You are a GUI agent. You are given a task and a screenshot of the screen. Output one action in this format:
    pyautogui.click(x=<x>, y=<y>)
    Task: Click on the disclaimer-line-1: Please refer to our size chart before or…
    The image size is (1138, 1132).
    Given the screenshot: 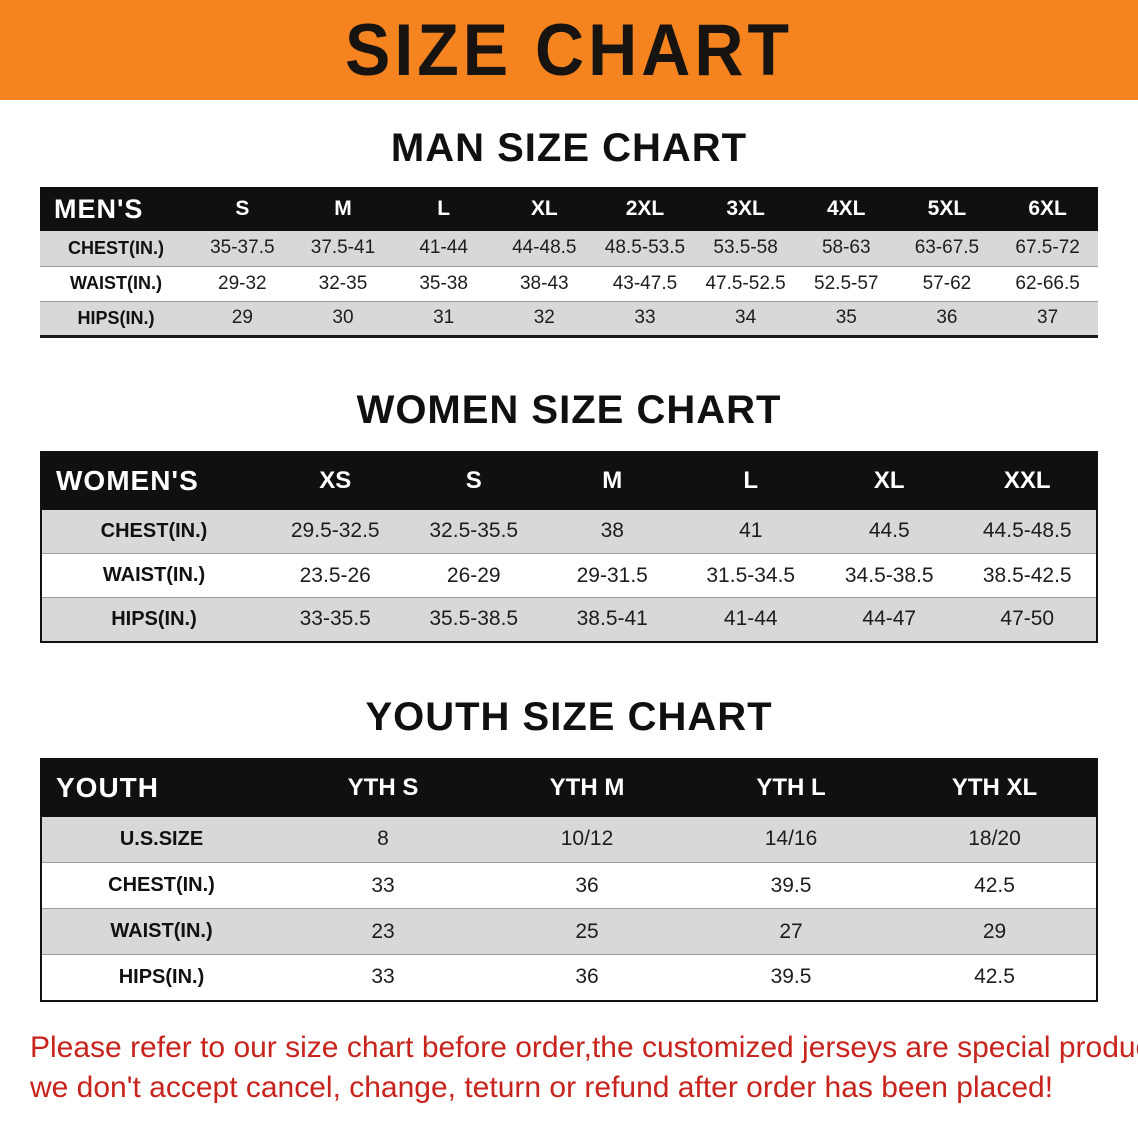 What is the action you would take?
    pyautogui.click(x=584, y=1047)
    